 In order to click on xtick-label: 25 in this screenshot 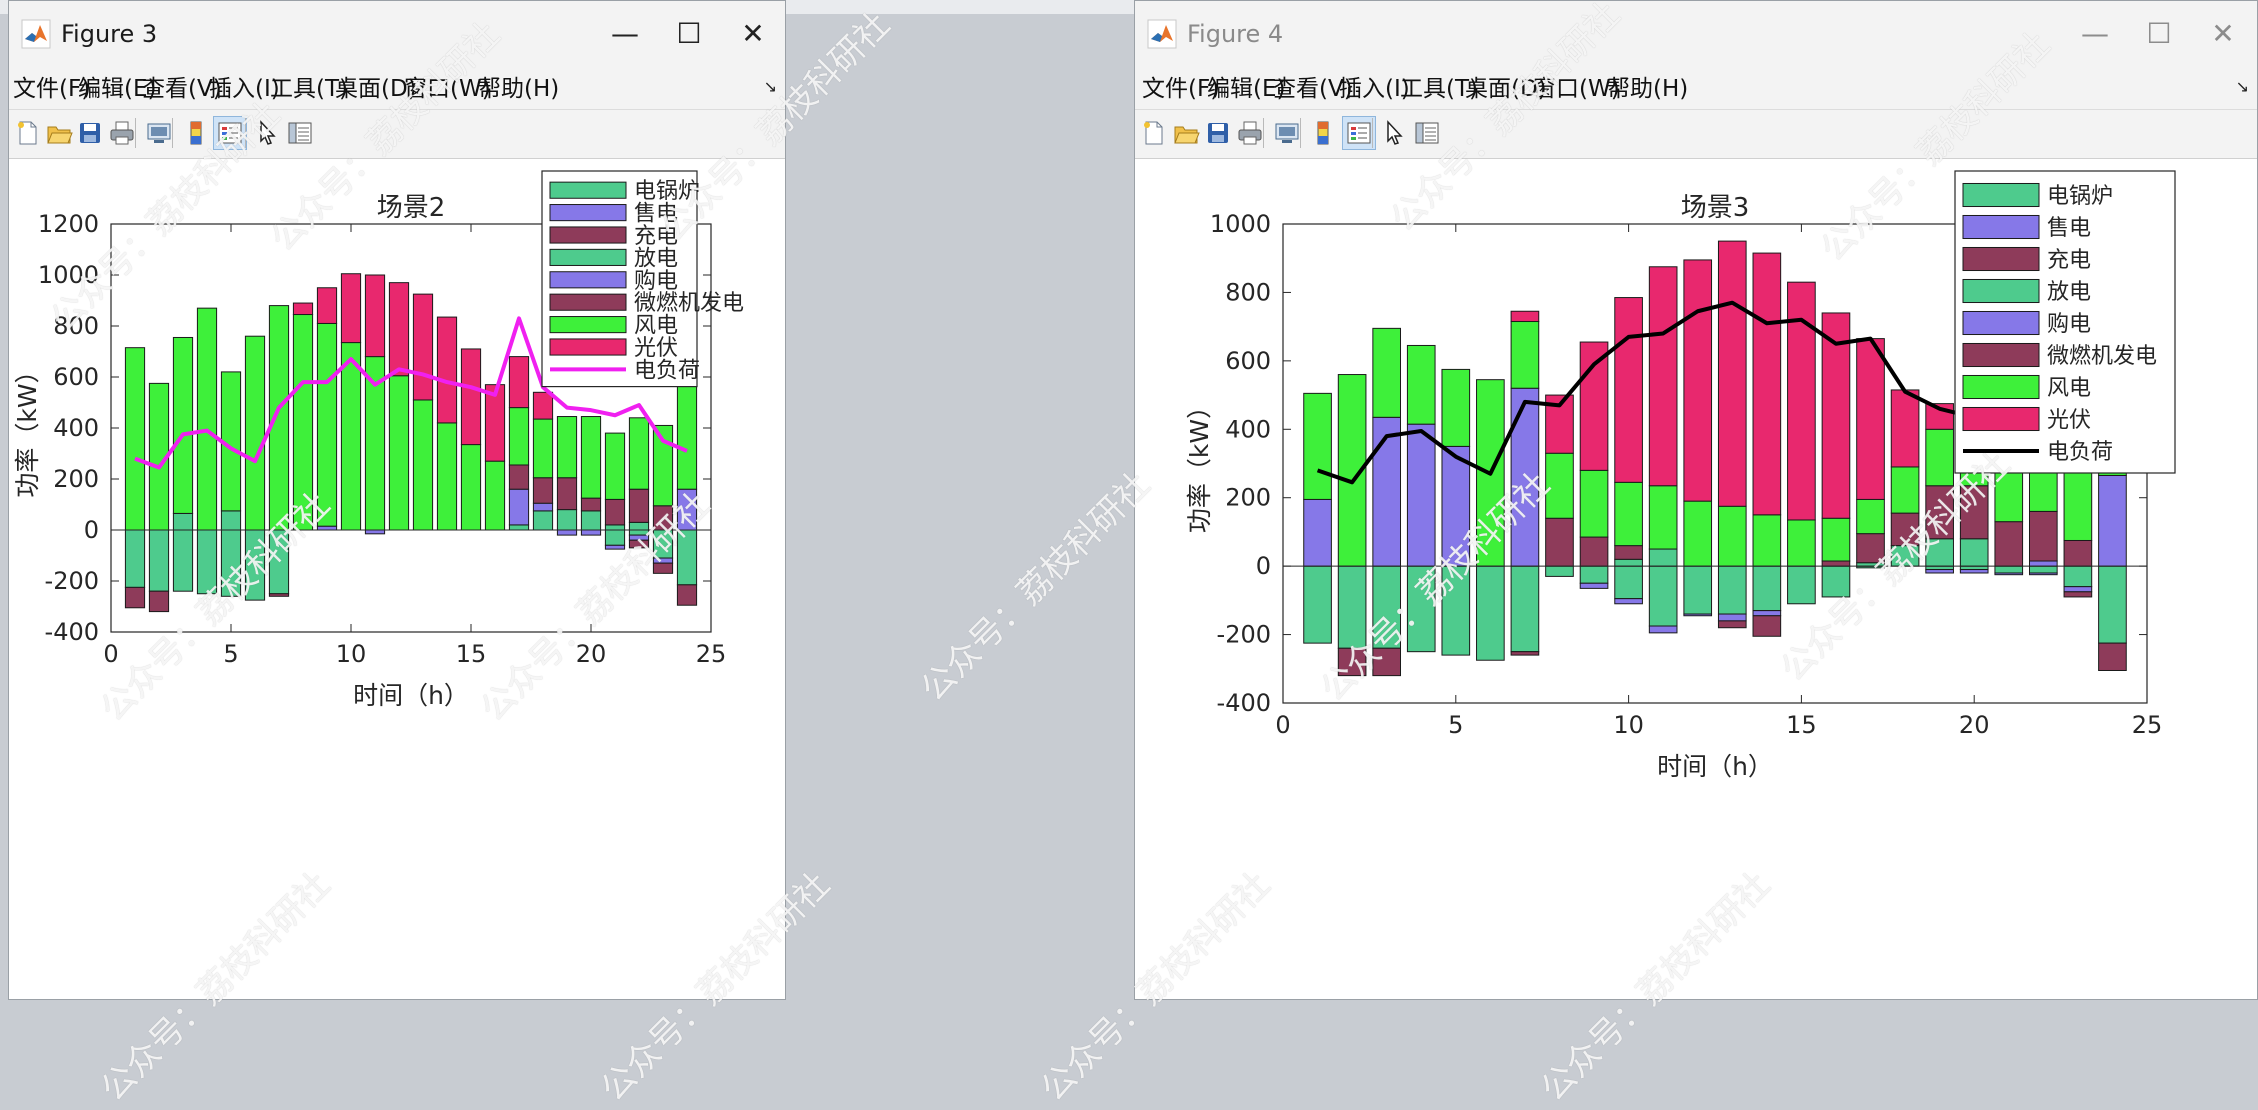, I will do `click(711, 654)`.